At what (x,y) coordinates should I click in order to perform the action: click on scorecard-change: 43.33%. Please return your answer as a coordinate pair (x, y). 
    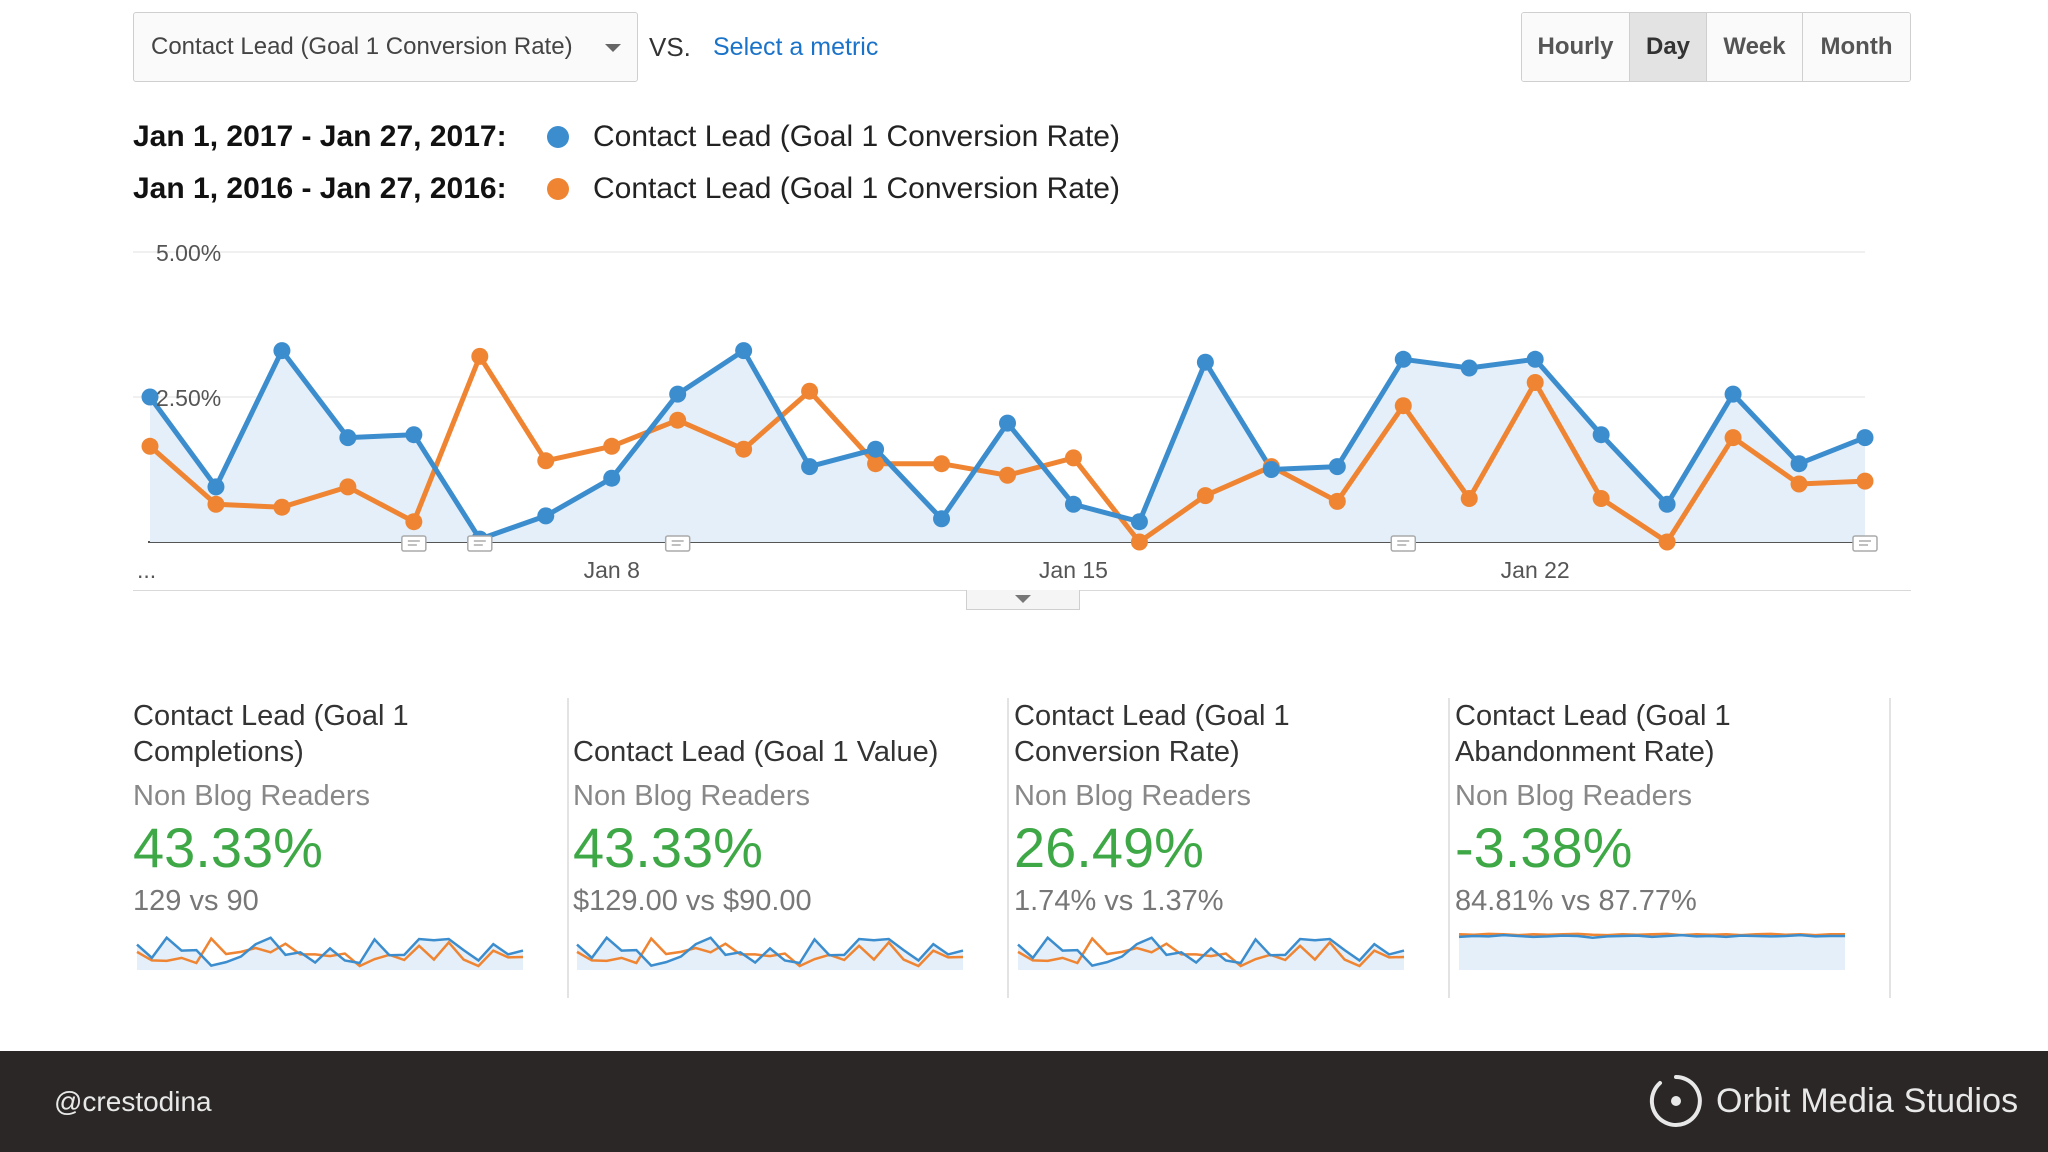
    Looking at the image, I should click on (228, 847).